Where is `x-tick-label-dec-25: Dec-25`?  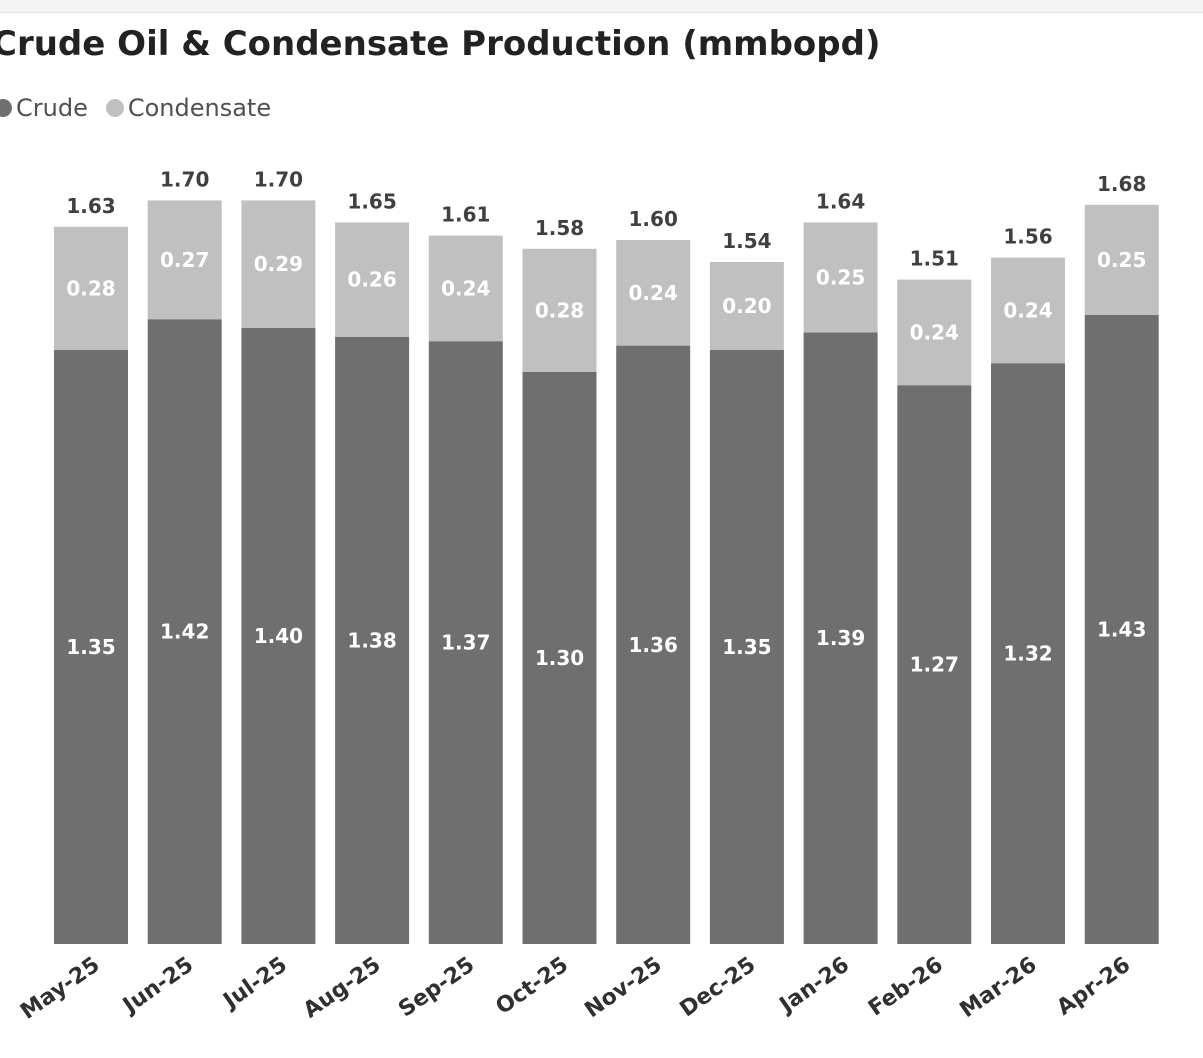
x-tick-label-dec-25: Dec-25 is located at coordinates (718, 987).